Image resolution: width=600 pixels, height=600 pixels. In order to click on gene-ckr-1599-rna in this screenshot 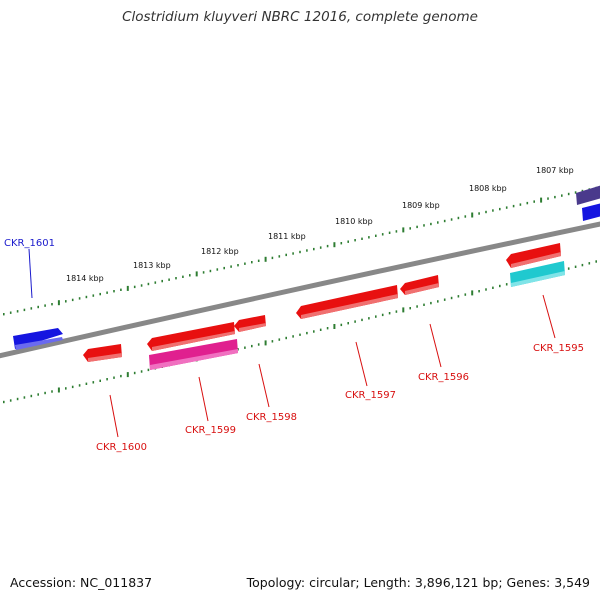, I will do `click(193, 354)`.